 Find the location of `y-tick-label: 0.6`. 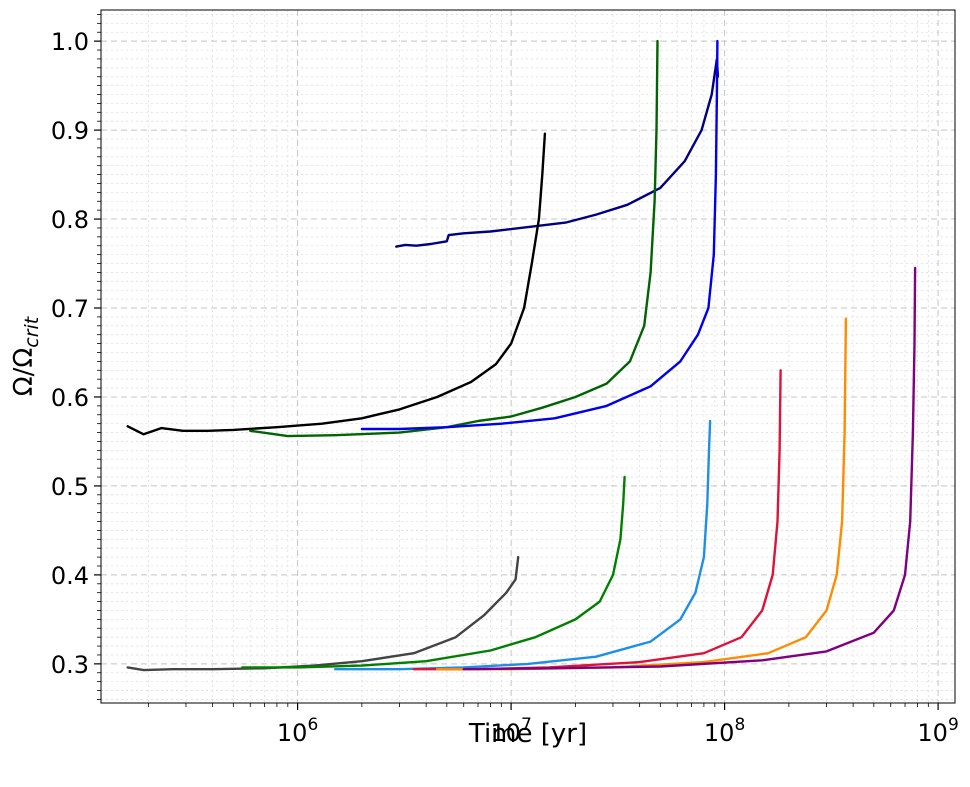

y-tick-label: 0.6 is located at coordinates (70, 398).